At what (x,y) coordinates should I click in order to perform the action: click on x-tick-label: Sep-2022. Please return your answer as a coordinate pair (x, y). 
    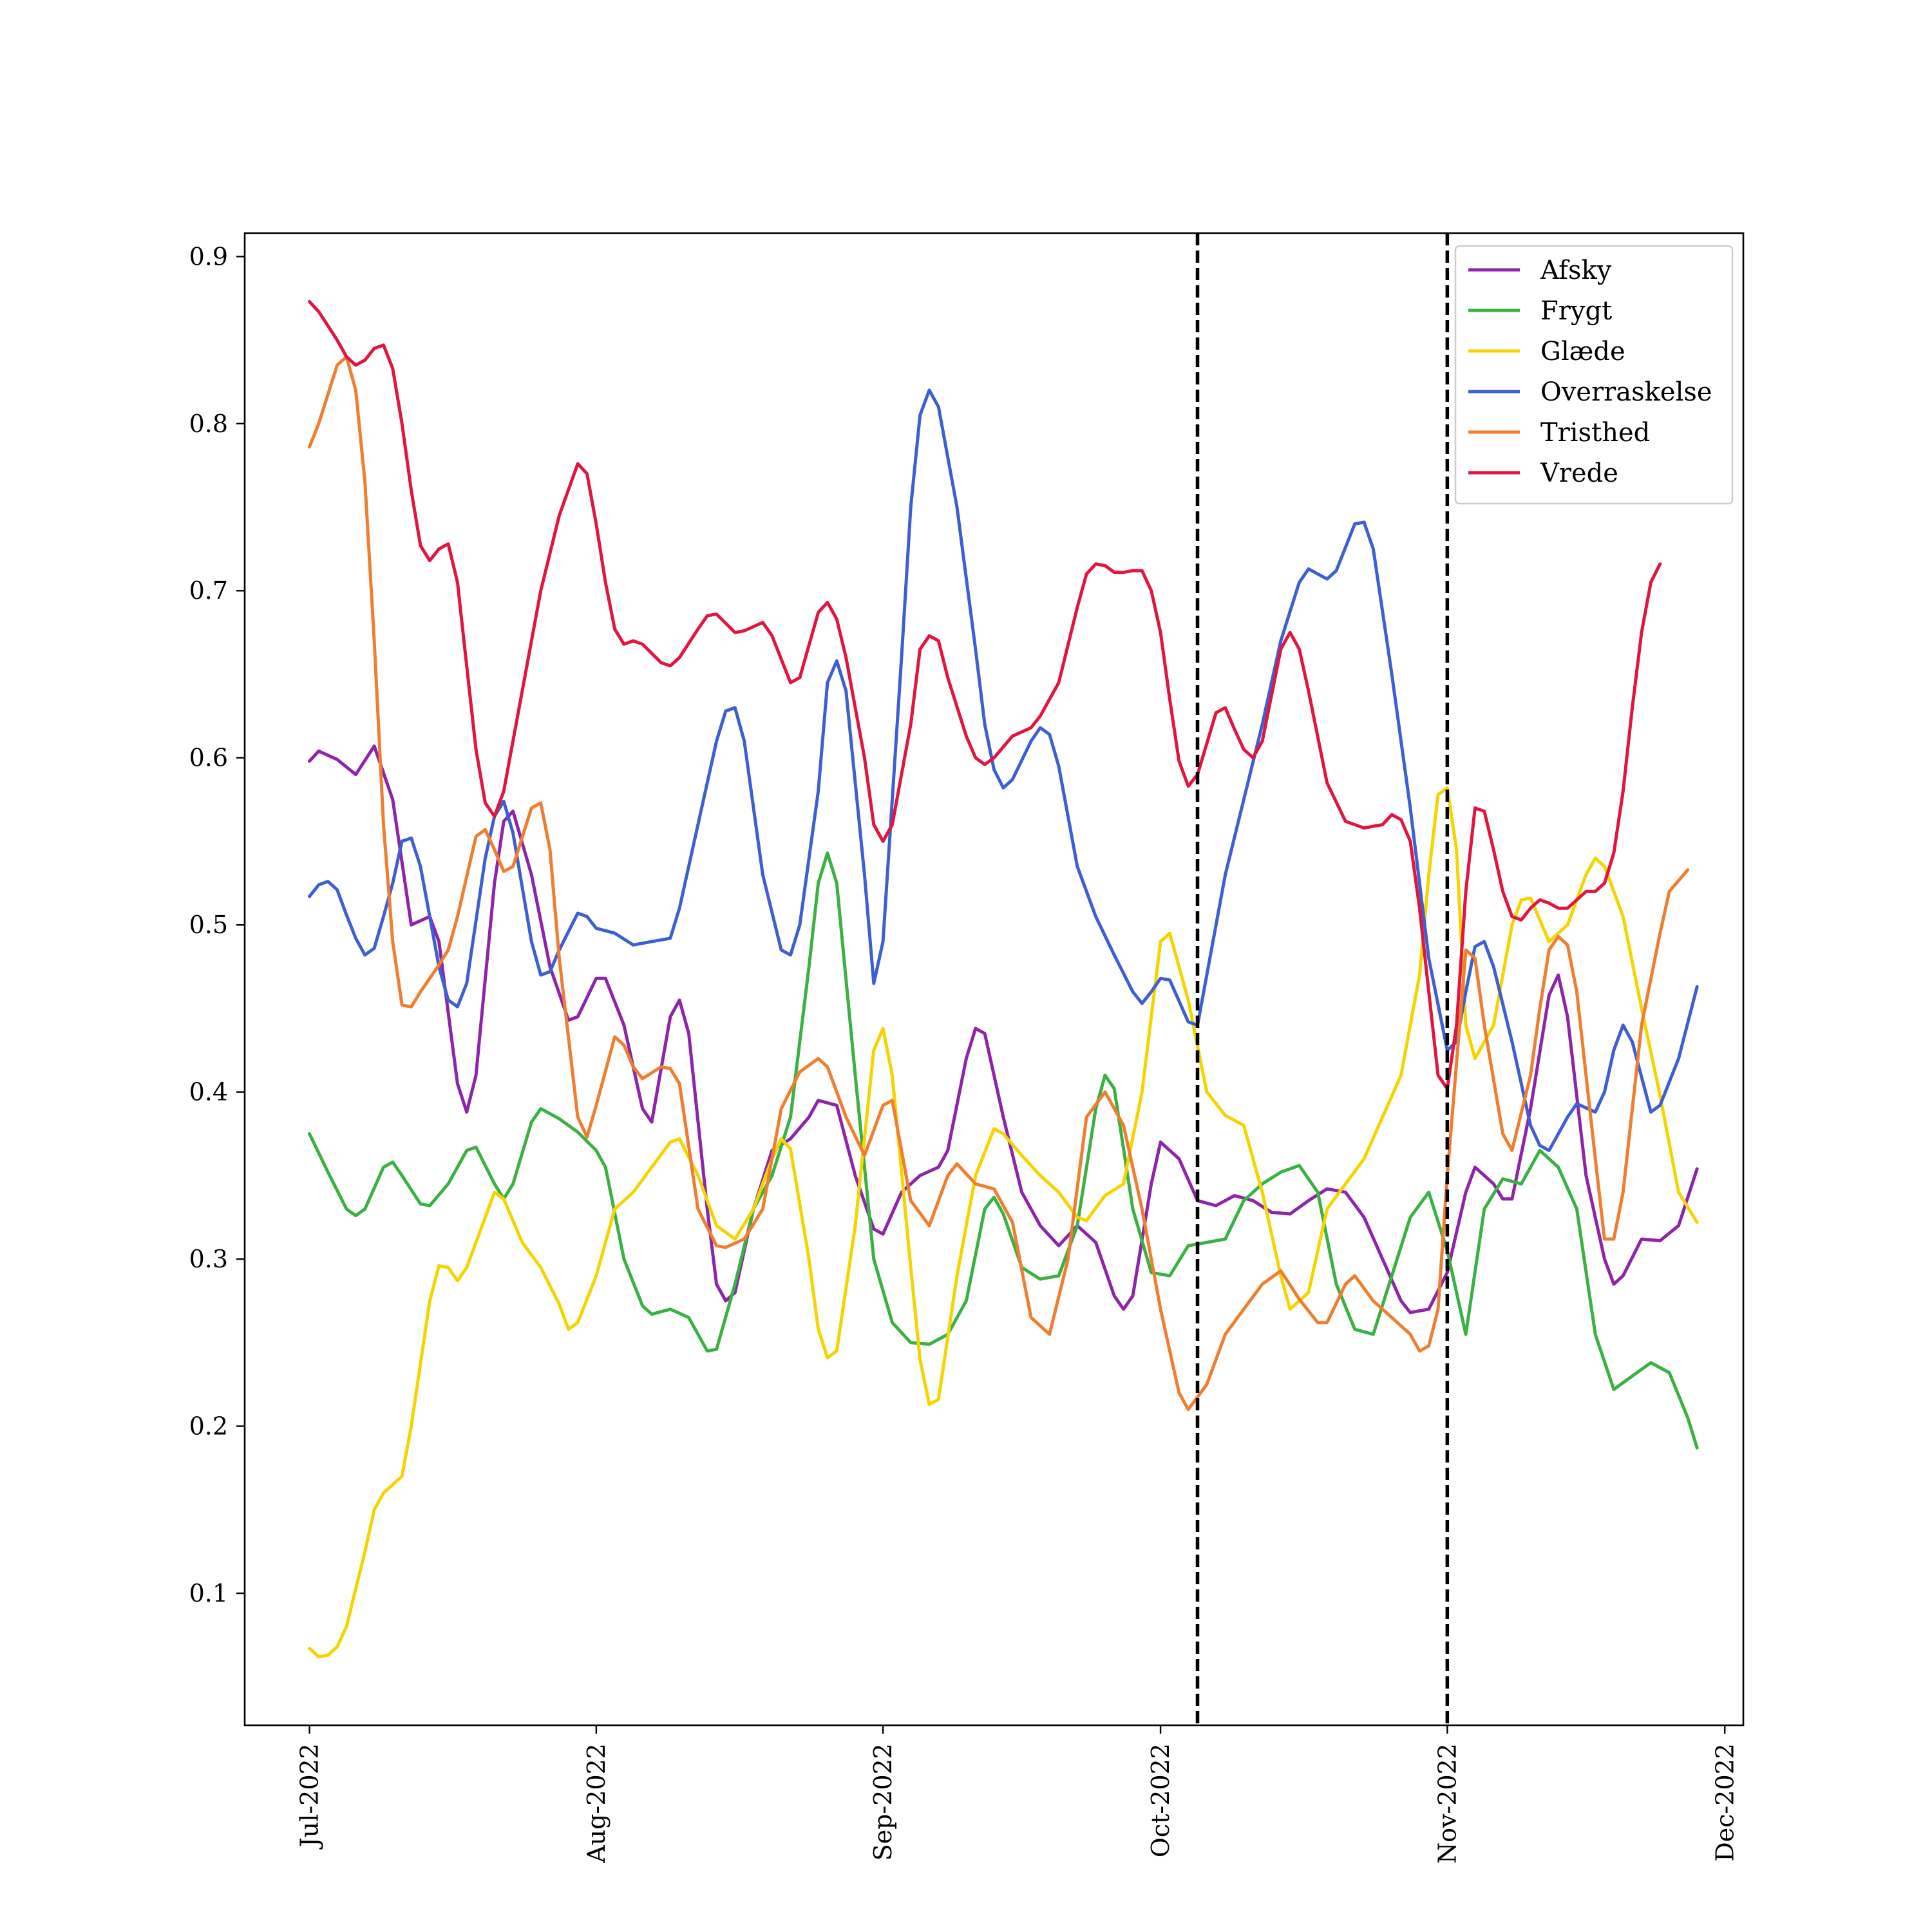
    Looking at the image, I should click on (883, 1802).